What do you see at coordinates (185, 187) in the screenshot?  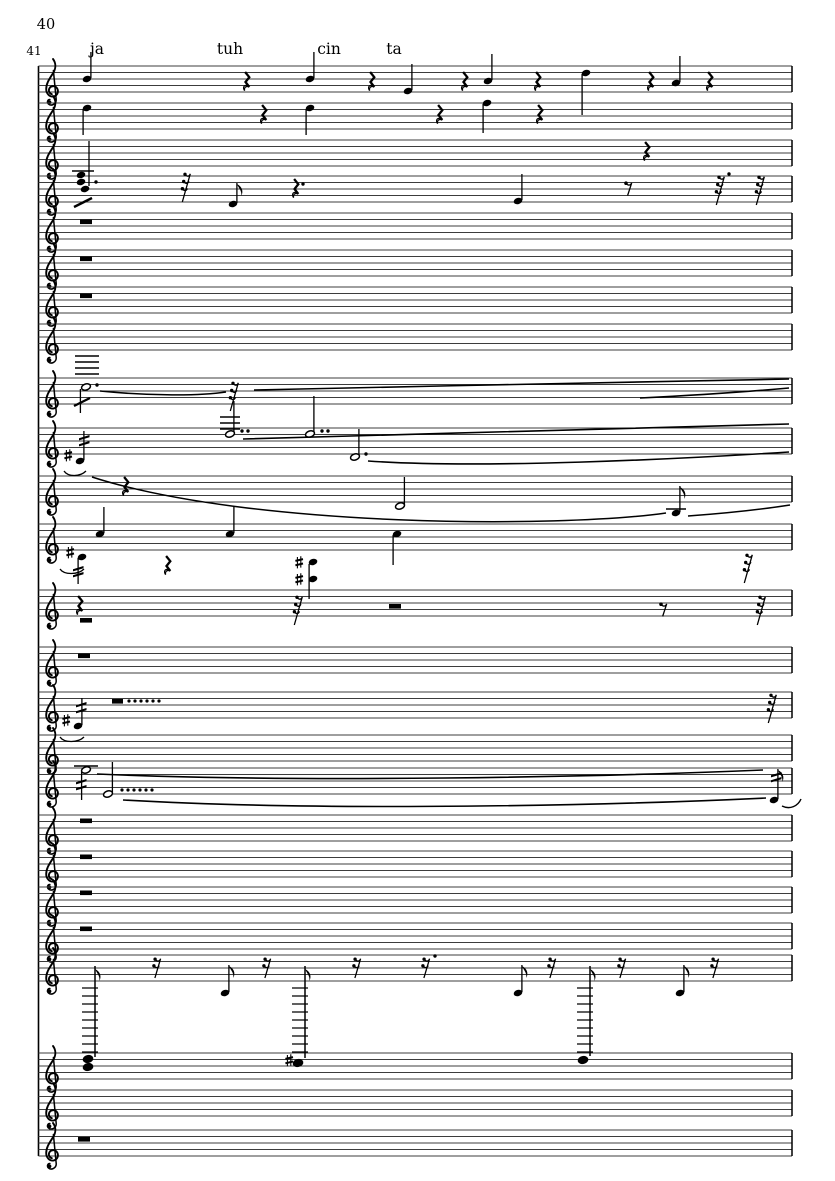 I see `thirtysecond-rest` at bounding box center [185, 187].